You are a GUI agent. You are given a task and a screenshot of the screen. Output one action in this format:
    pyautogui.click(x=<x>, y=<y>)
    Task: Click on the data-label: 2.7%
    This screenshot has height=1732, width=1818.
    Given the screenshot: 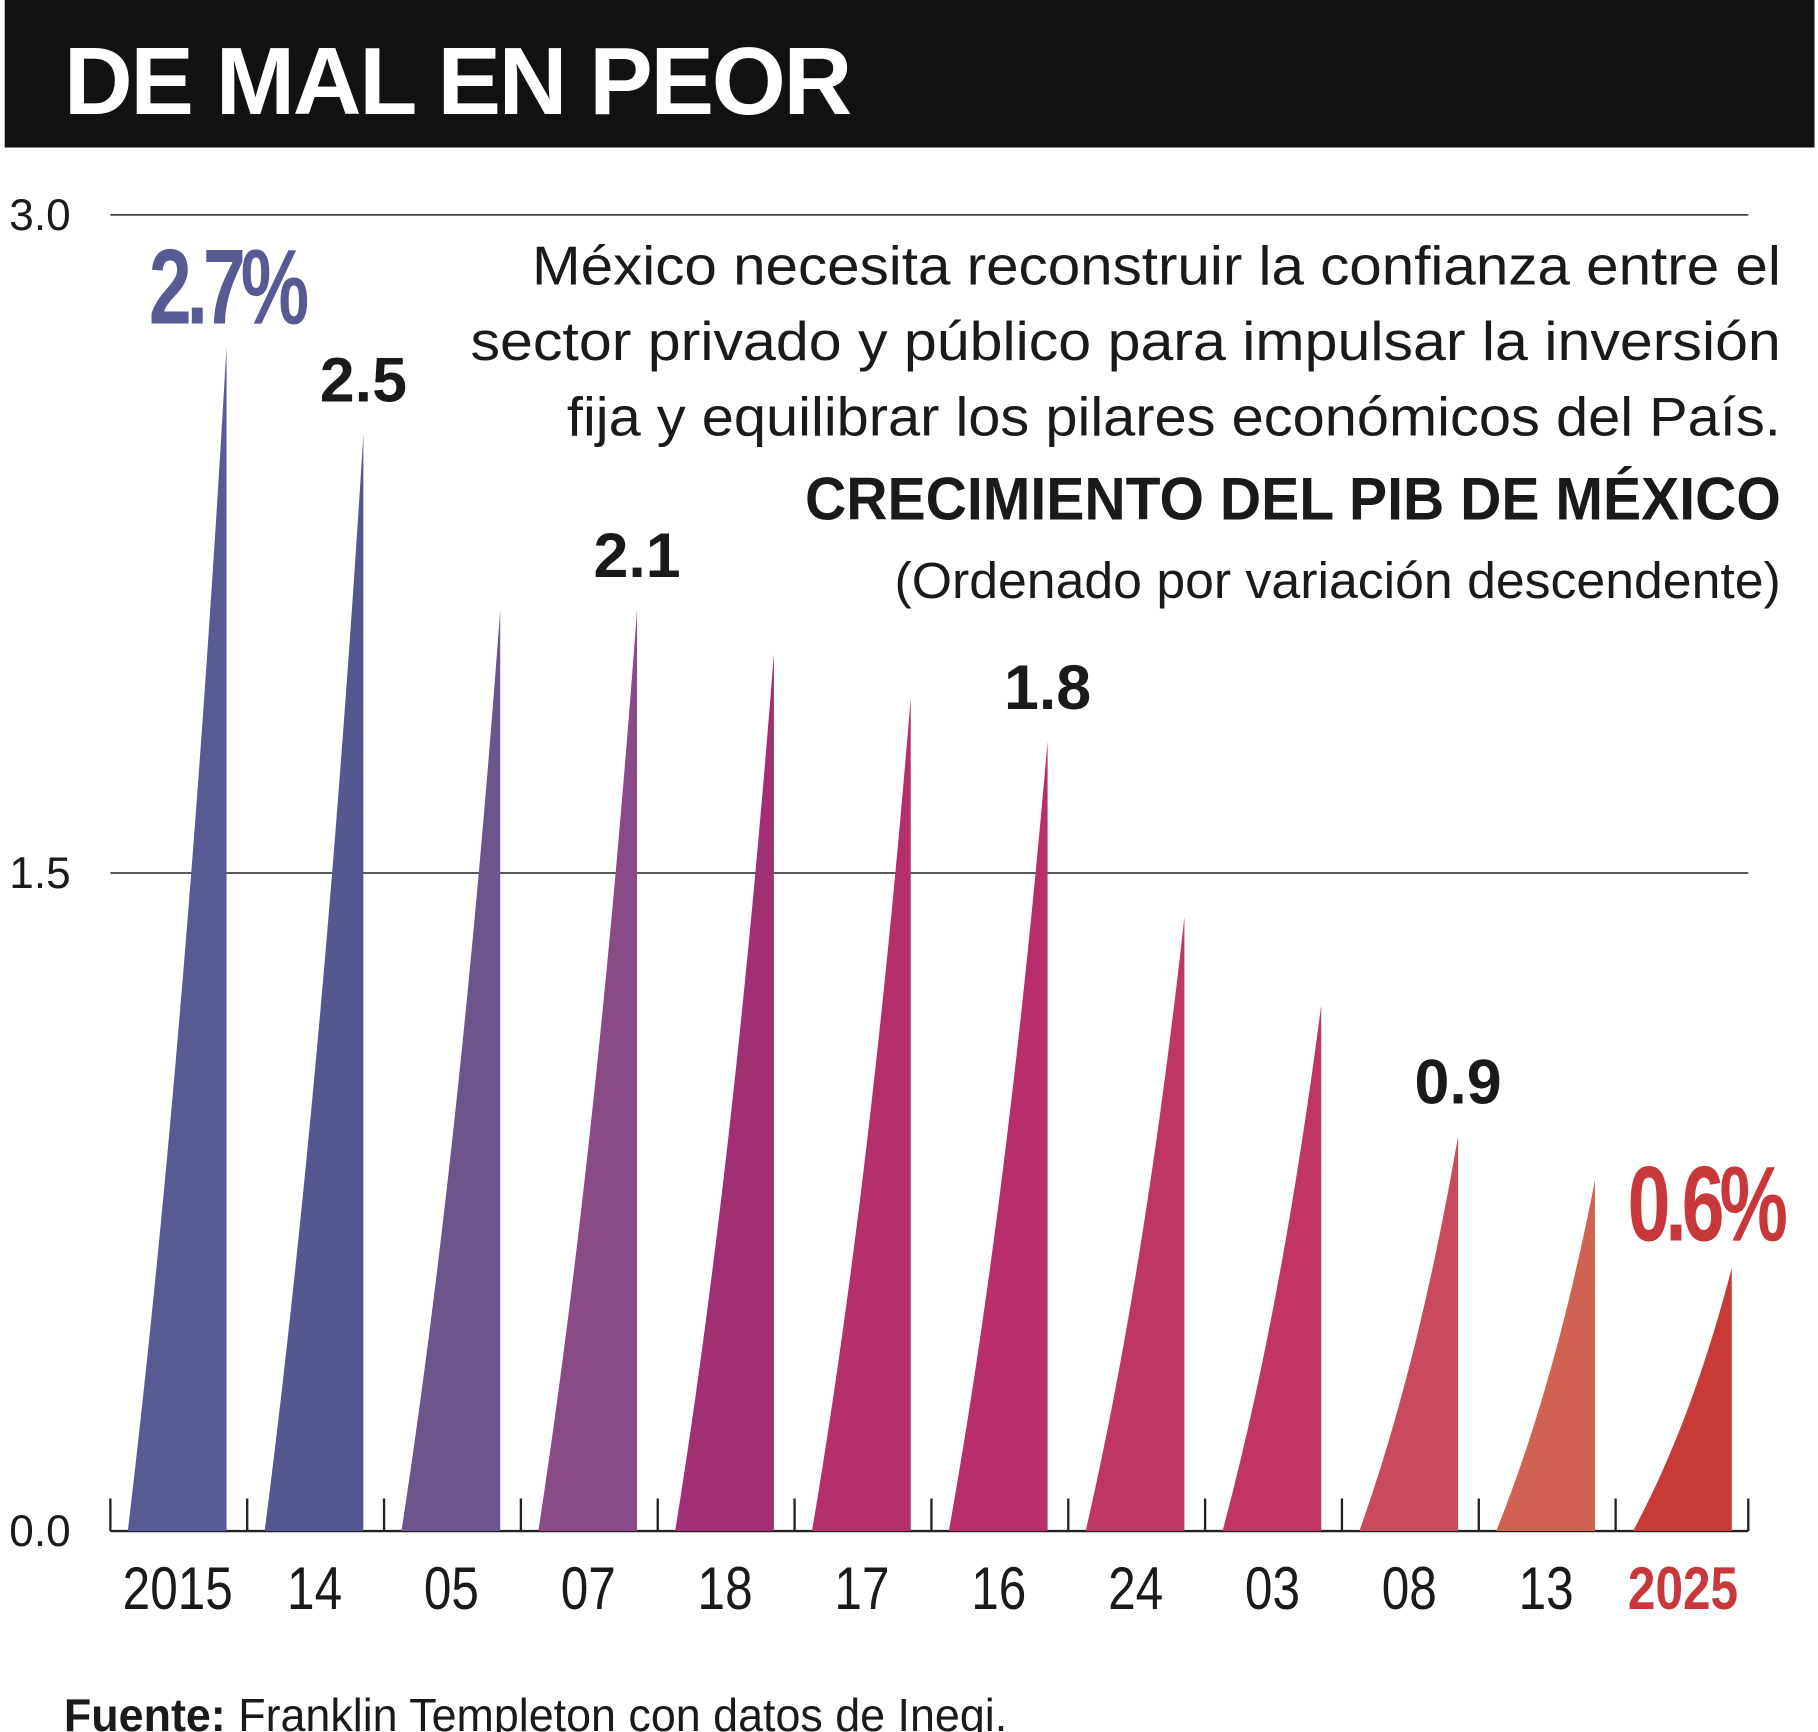 What is the action you would take?
    pyautogui.click(x=228, y=286)
    